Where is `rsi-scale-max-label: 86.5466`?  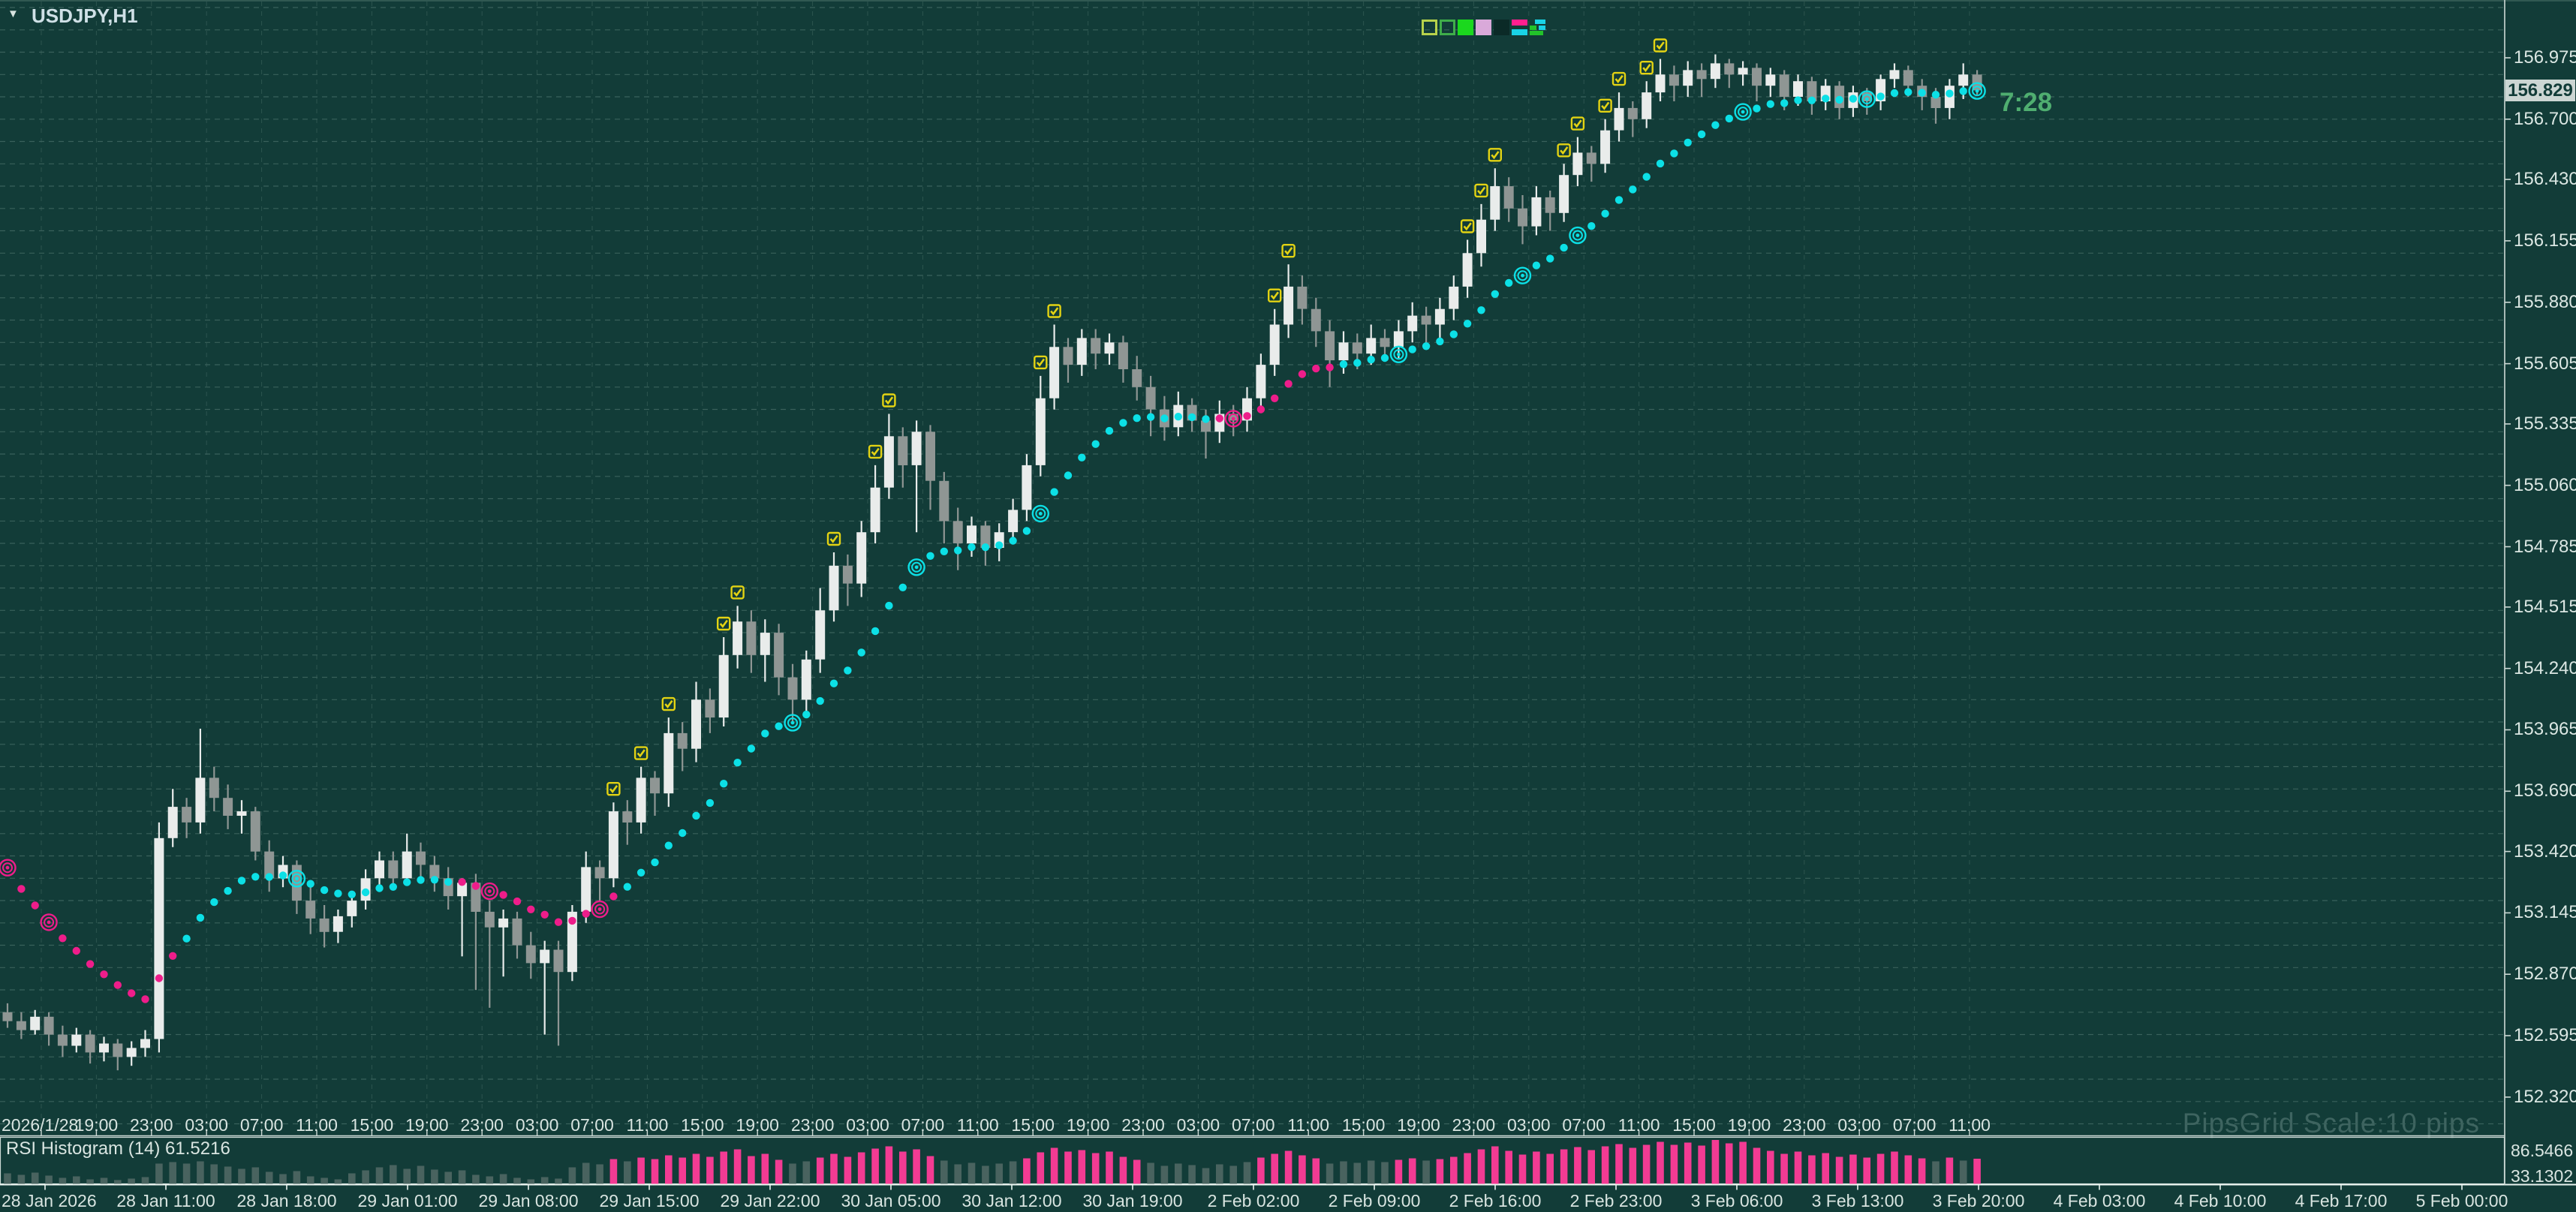
rsi-scale-max-label: 86.5466 is located at coordinates (2542, 1150).